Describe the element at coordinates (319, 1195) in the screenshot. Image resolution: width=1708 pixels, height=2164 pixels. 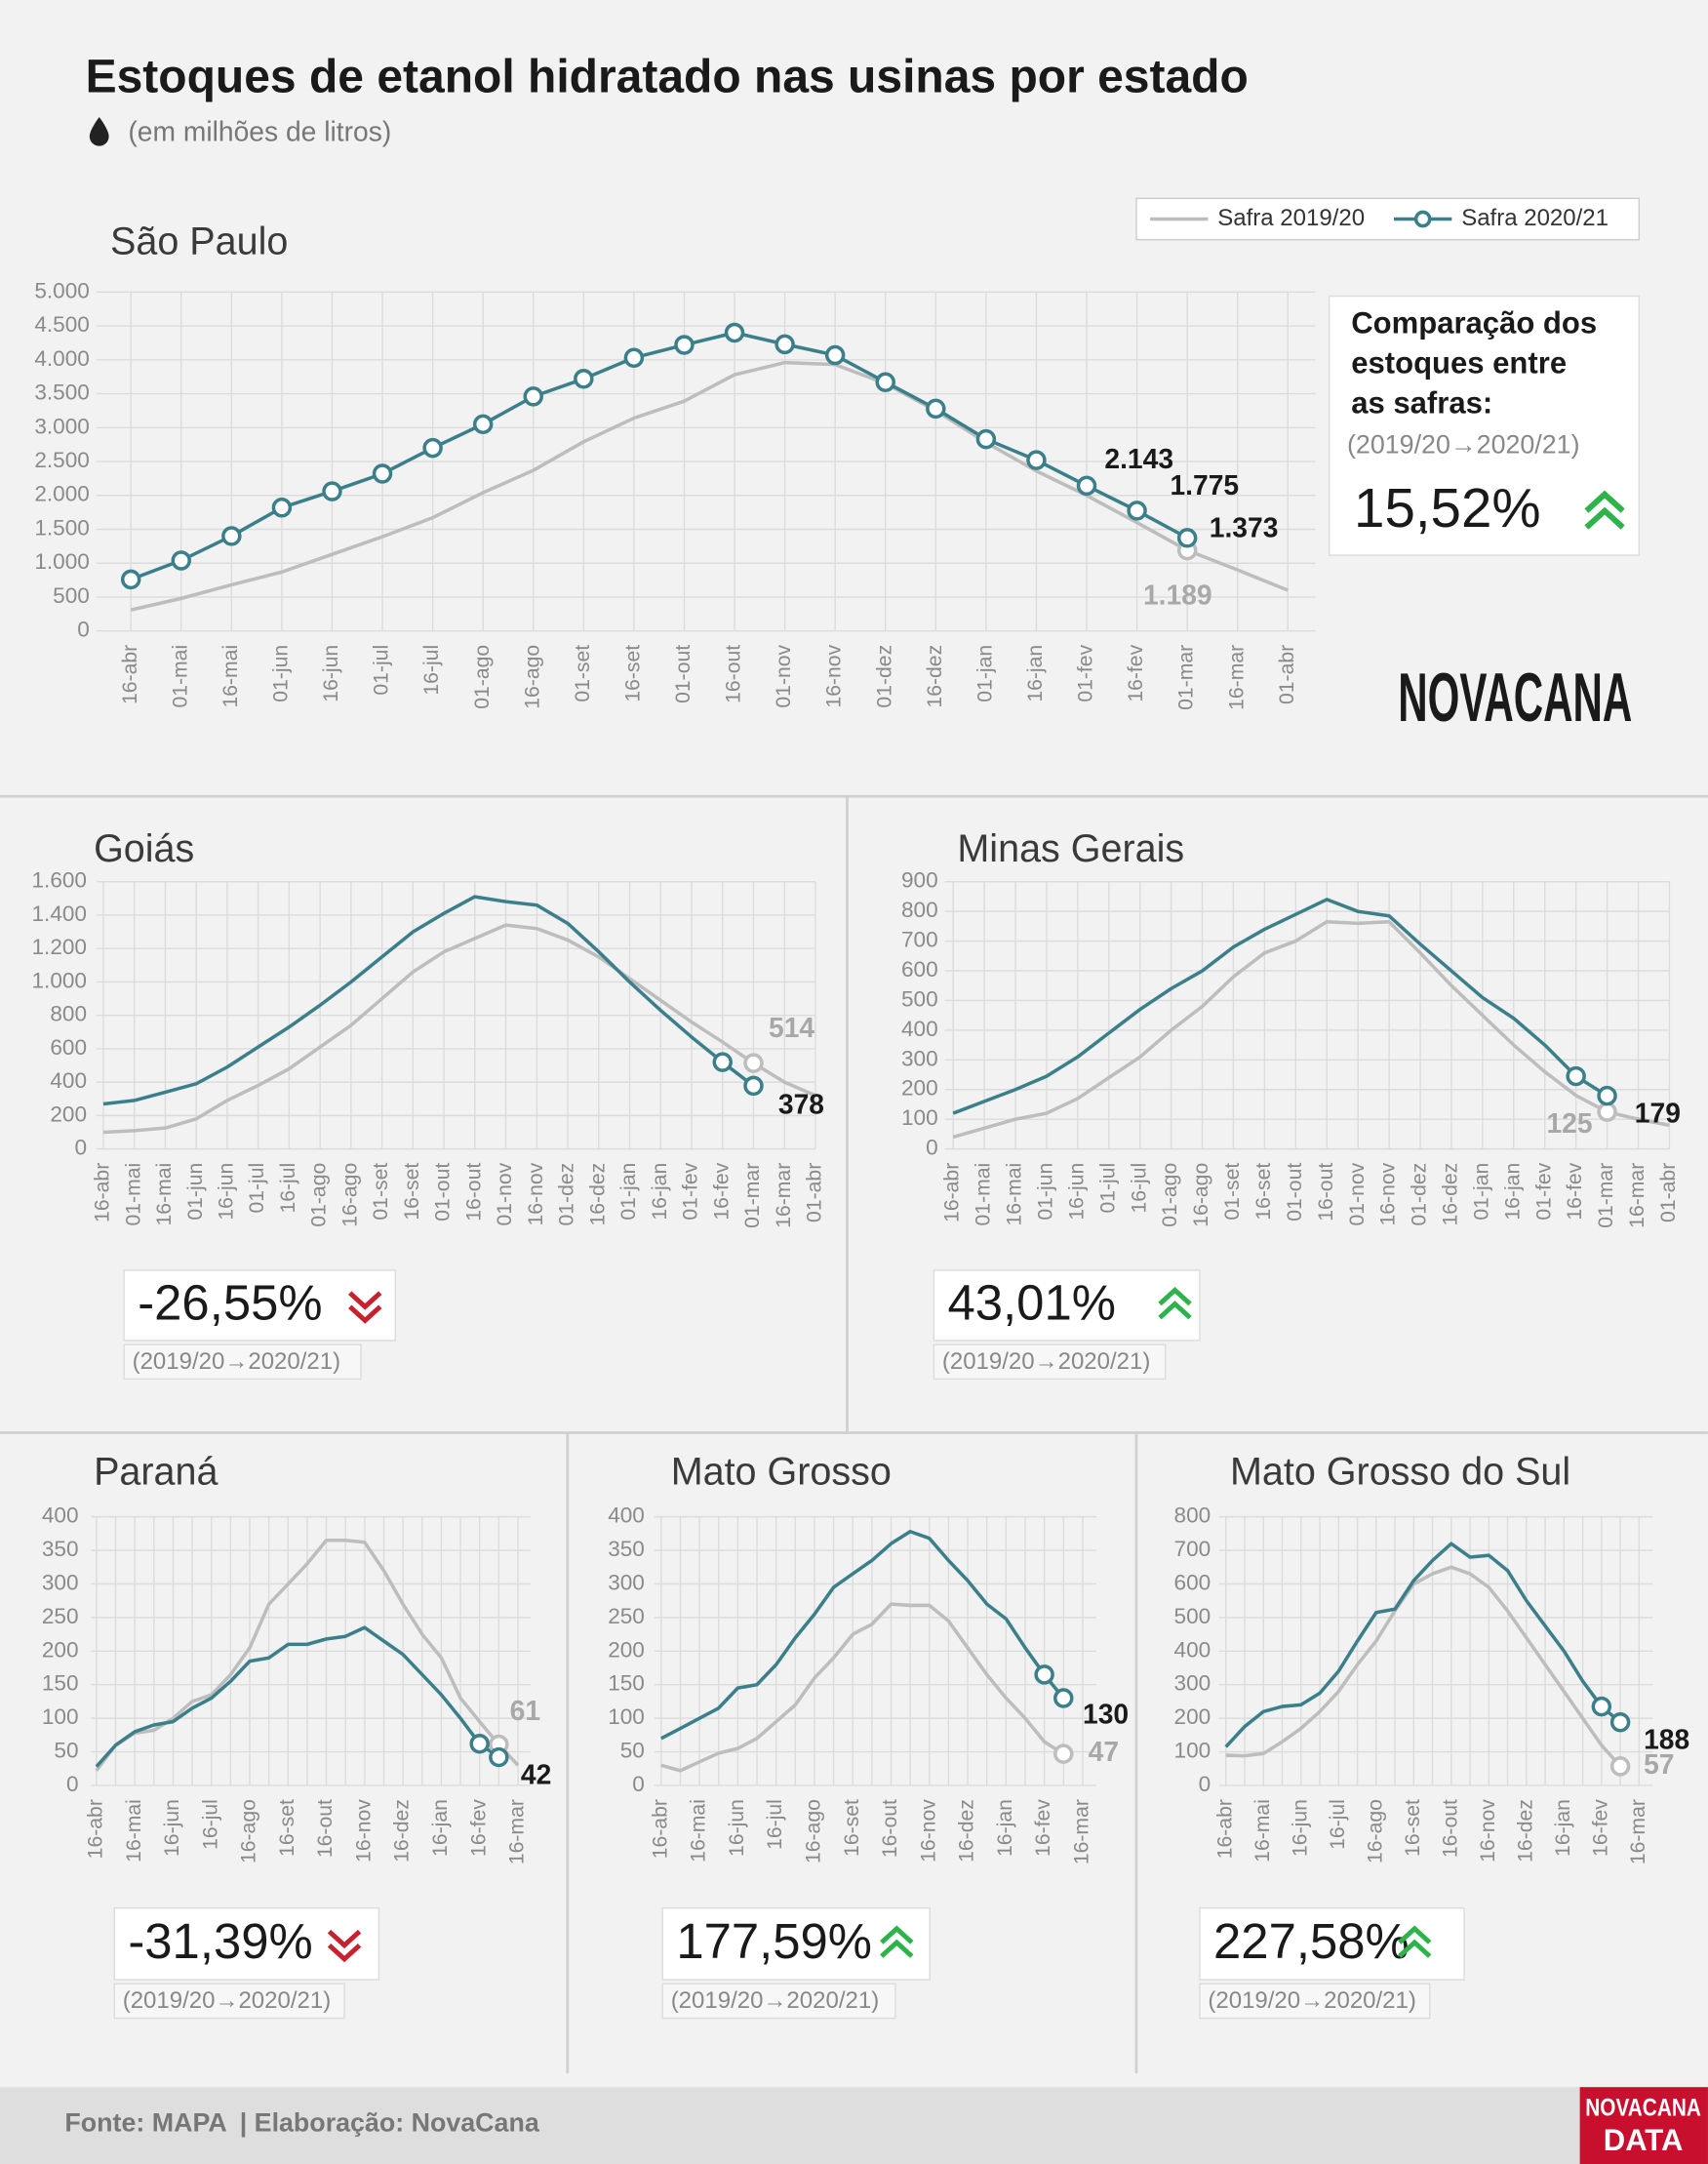
I see `x-tick-label: 01-ago` at that location.